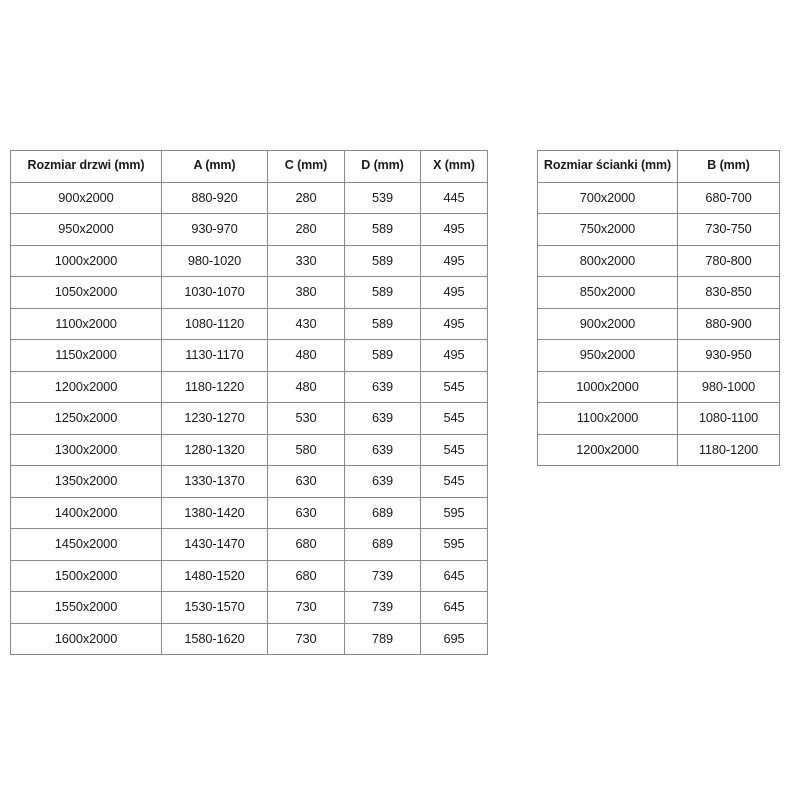 This screenshot has width=800, height=800. I want to click on table-row: 1000x2000 980-1000, so click(658, 386).